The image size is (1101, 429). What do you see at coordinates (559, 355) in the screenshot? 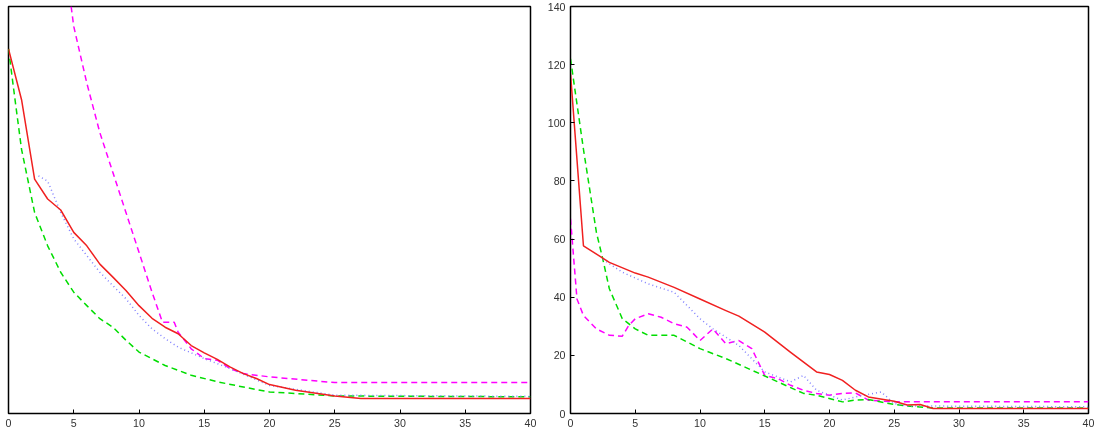
I see `y-tick-label: 20` at bounding box center [559, 355].